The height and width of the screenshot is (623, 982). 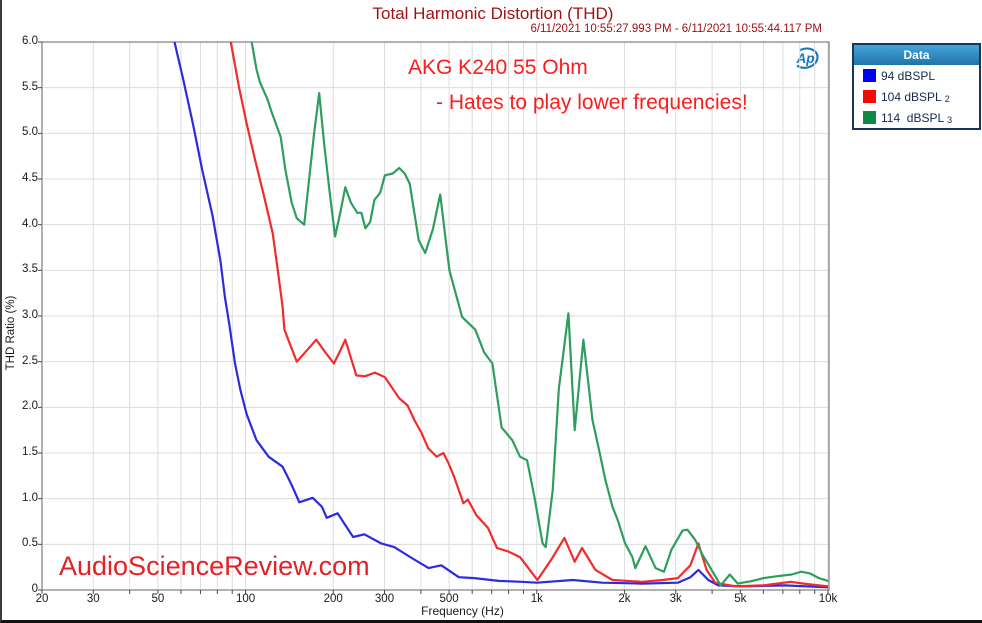 I want to click on legend-box: Data 94 dBSPL 104 dBSPL 2 114 dBSPL 3, so click(x=916, y=86).